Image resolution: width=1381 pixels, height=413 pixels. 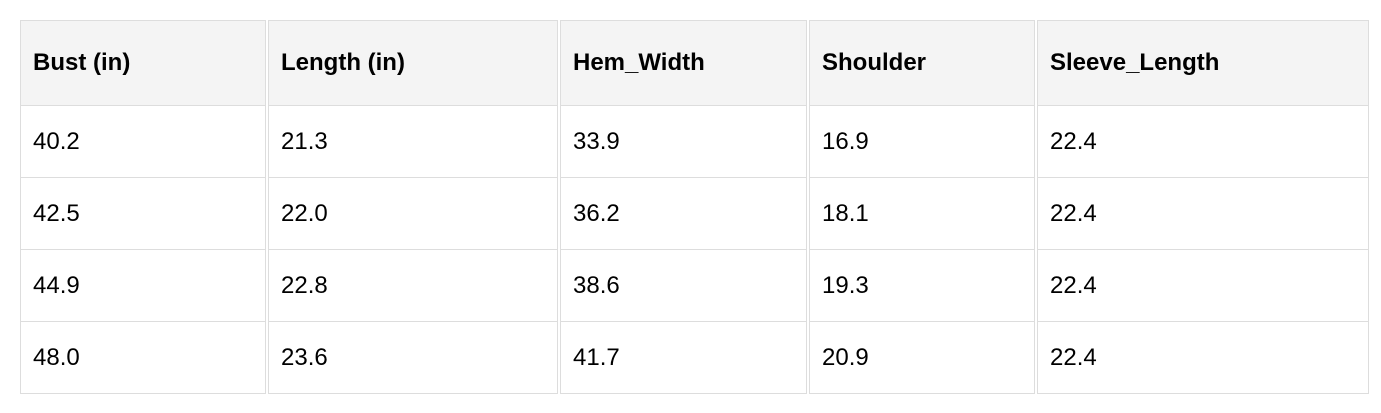 What do you see at coordinates (1203, 63) in the screenshot?
I see `column-header: Sleeve_Length` at bounding box center [1203, 63].